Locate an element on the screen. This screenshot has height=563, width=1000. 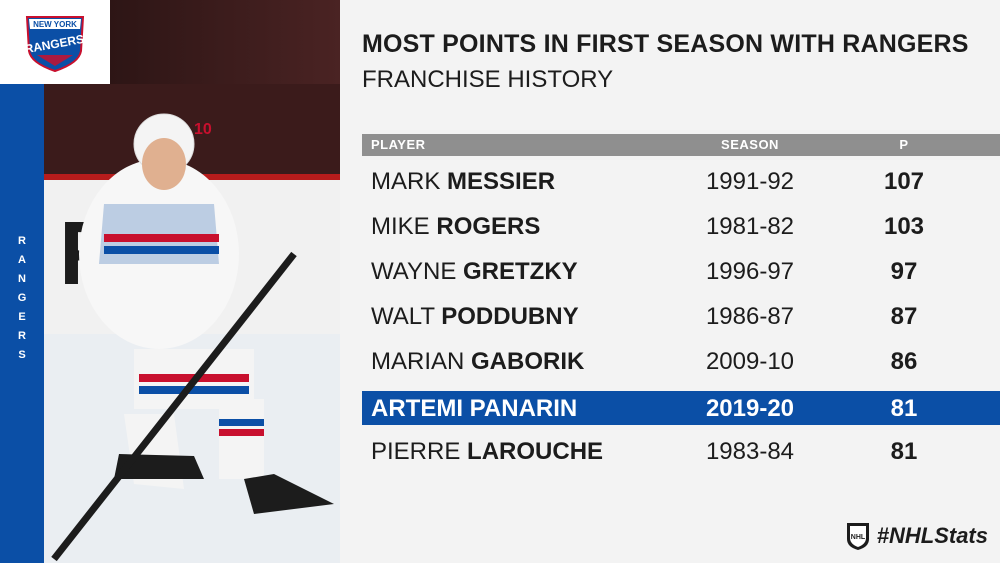
rangers-shield-icon: NEW YORK RANGERS is located at coordinates (54, 44).